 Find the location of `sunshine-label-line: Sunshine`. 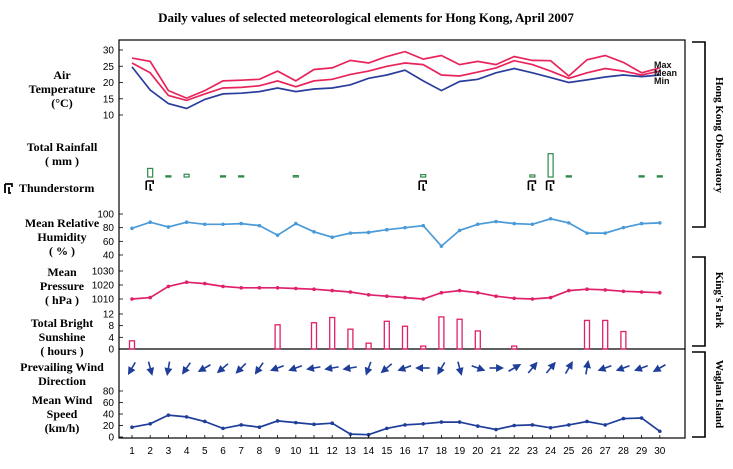

sunshine-label-line: Sunshine is located at coordinates (62, 337).